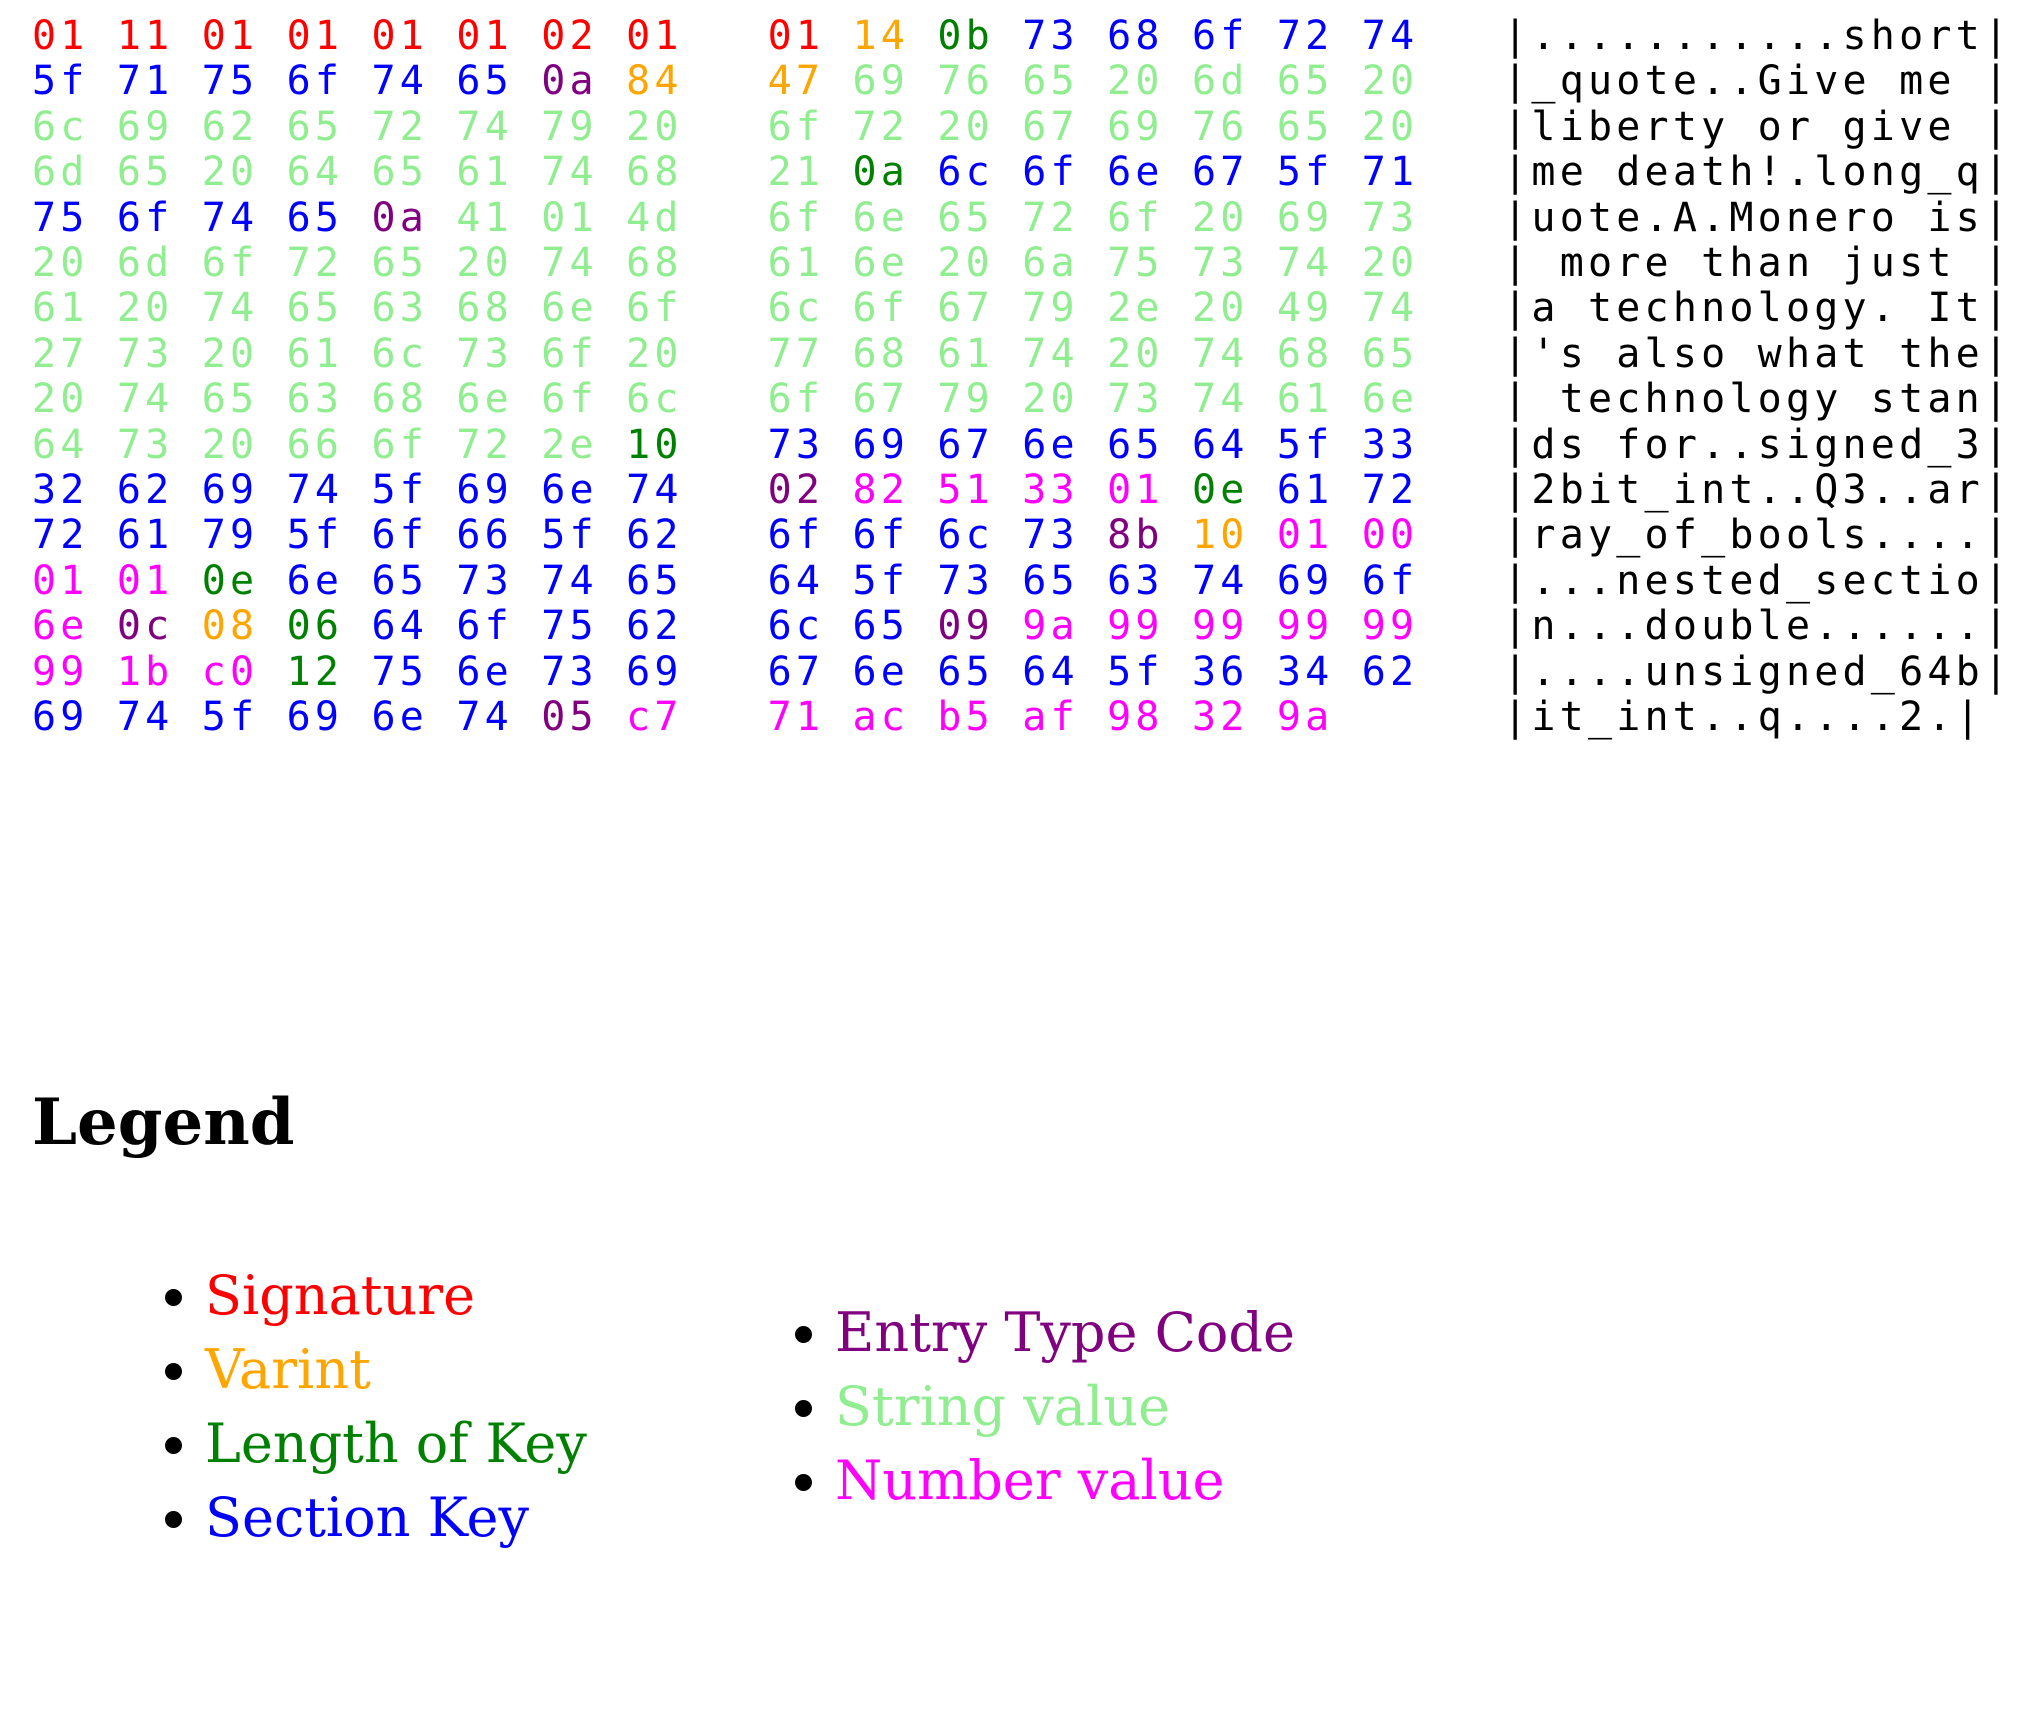 Image resolution: width=2022 pixels, height=1725 pixels. Describe the element at coordinates (315, 444) in the screenshot. I see `hex-byte: 66` at that location.